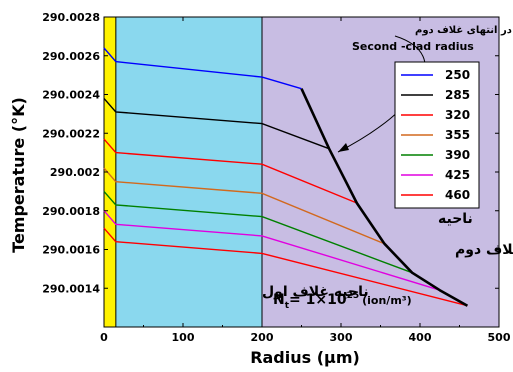 This screenshot has width=513, height=372. I want to click on y-tick-label: 290.0024, so click(71, 95).